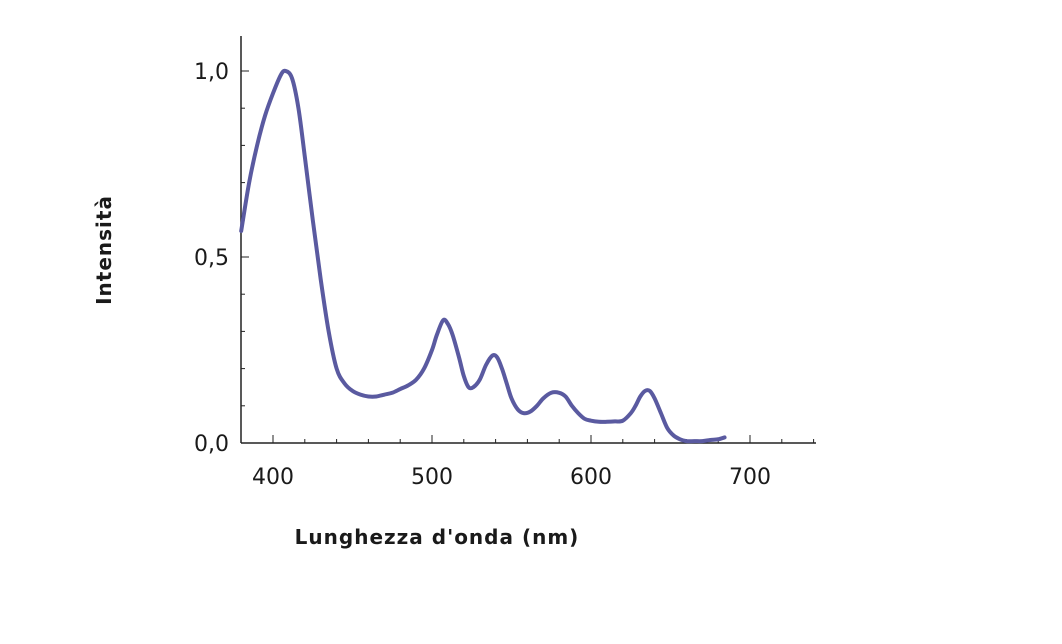  I want to click on x-minor-ticks, so click(543, 439).